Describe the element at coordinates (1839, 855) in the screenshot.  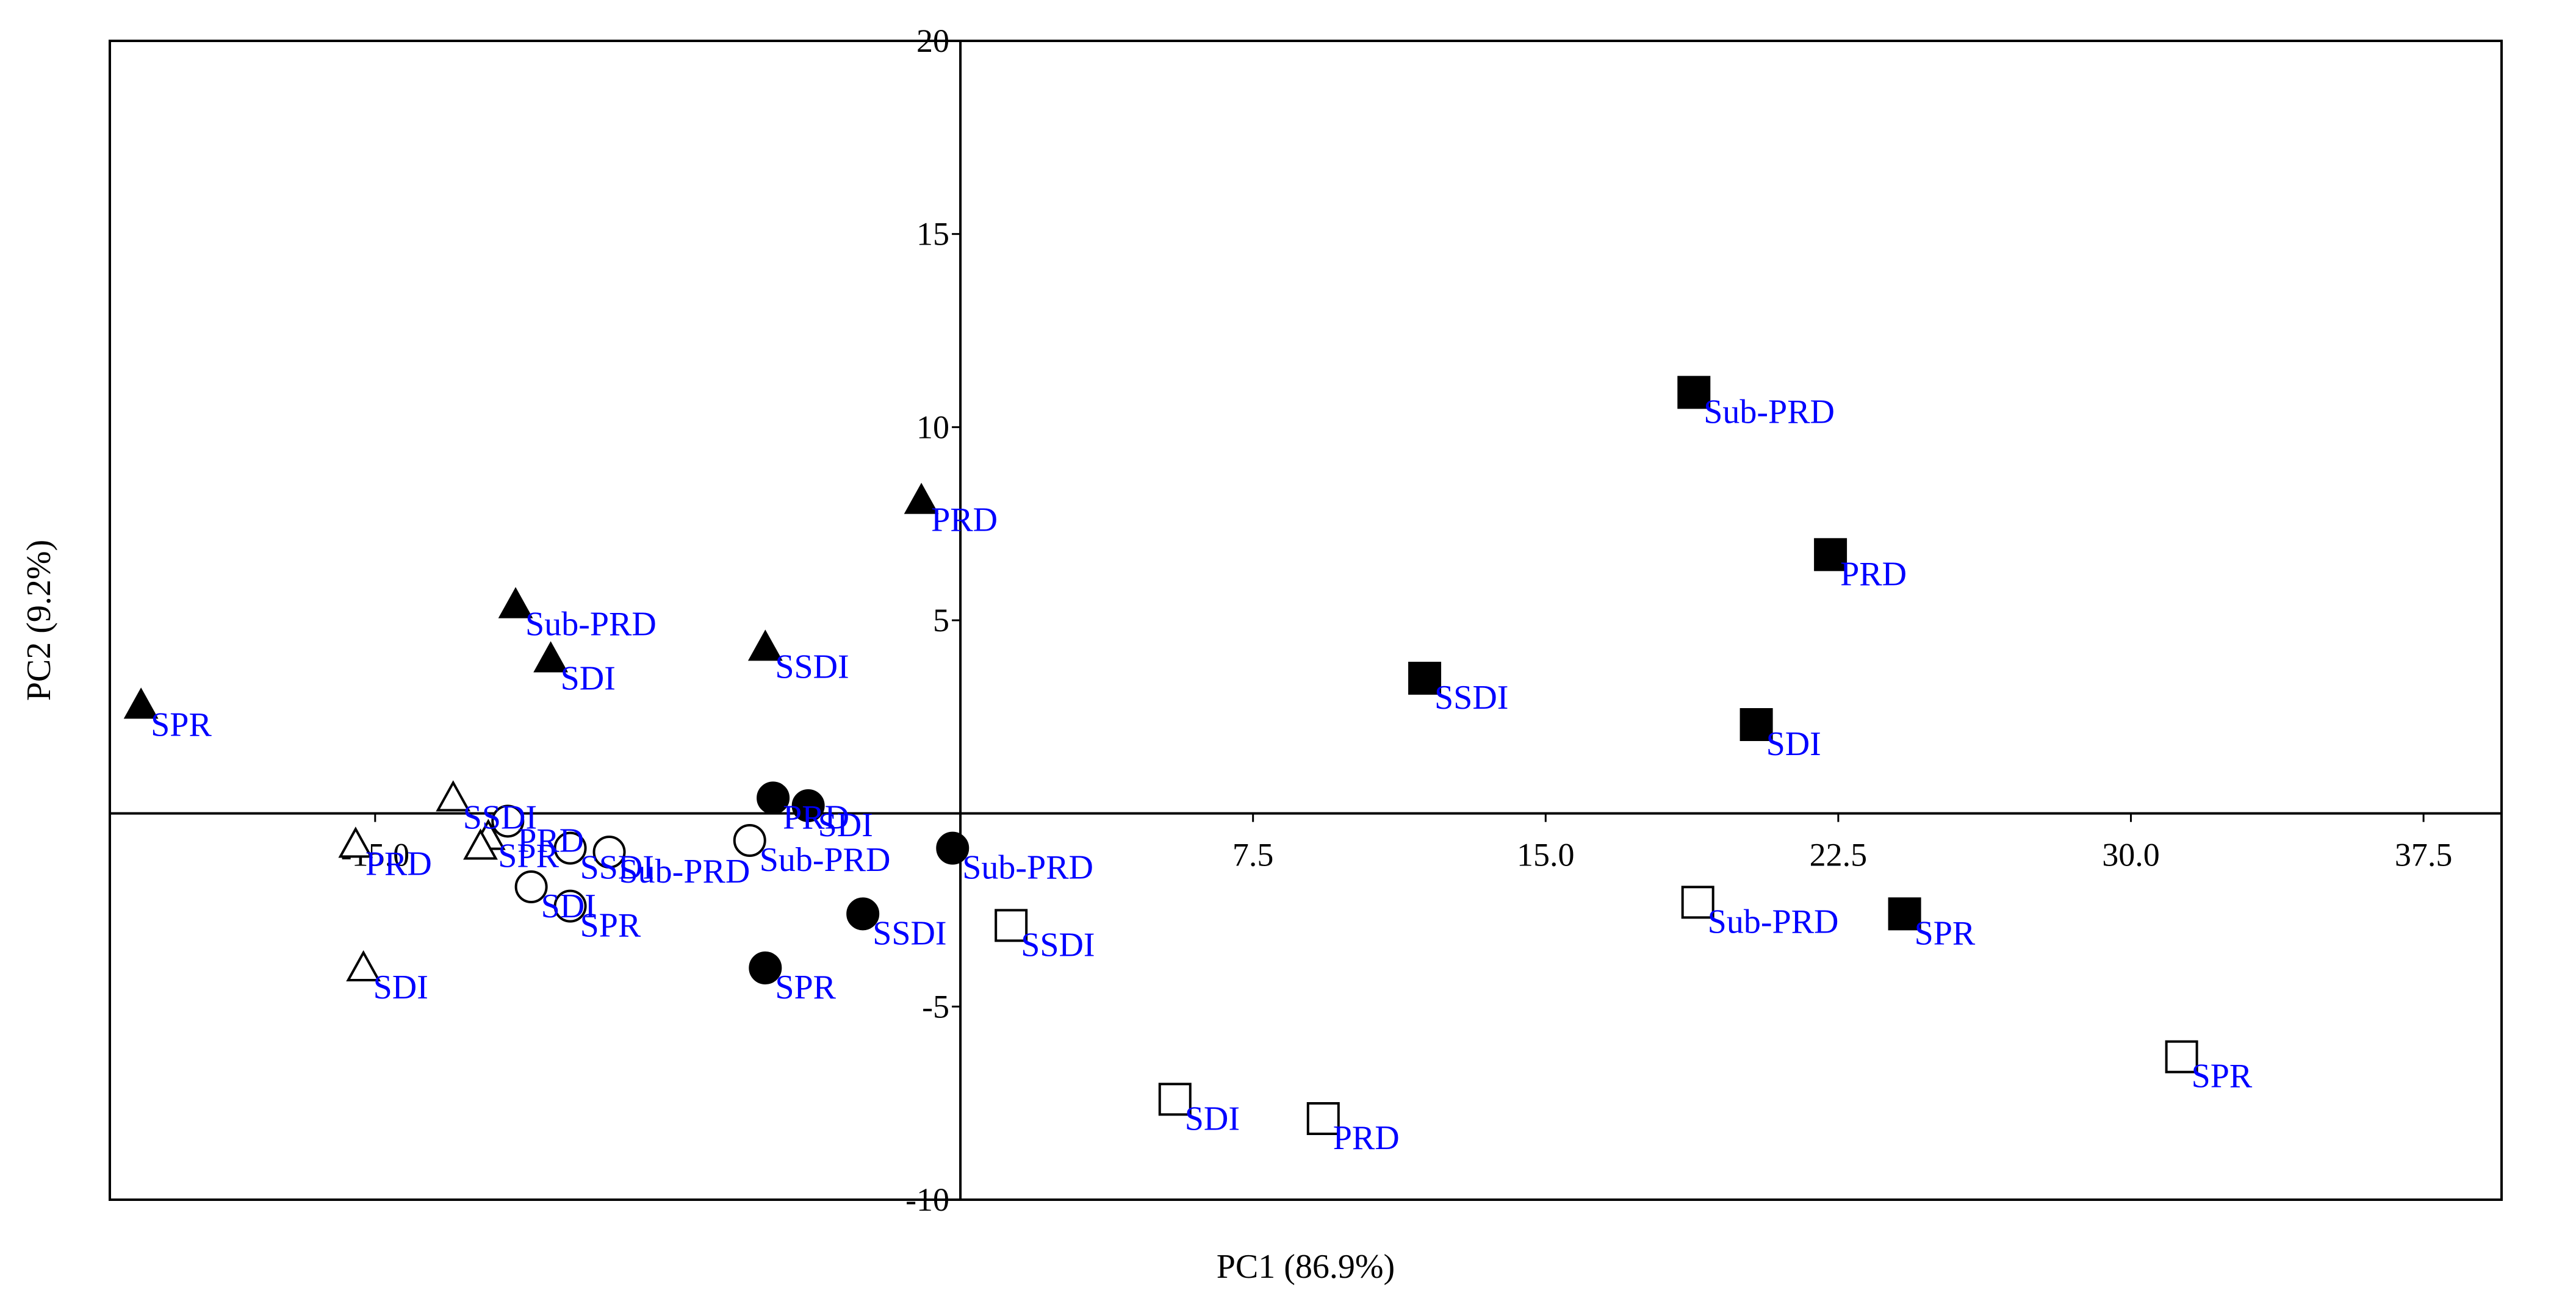
I see `x-tick-label: 22.5` at that location.